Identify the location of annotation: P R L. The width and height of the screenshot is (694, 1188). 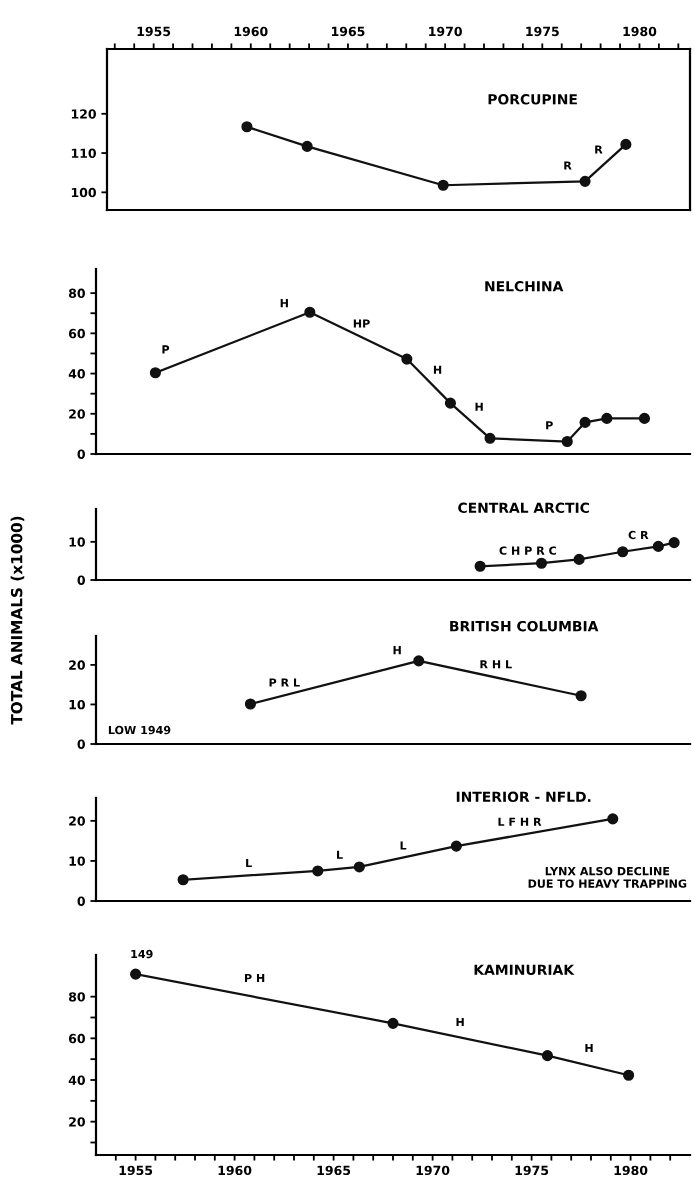
(284, 682).